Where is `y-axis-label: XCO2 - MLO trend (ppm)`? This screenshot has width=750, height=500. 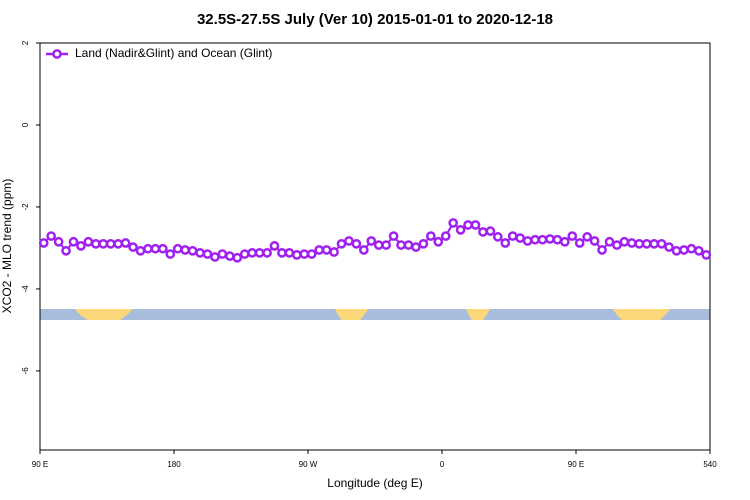
y-axis-label: XCO2 - MLO trend (ppm) is located at coordinates (7, 246).